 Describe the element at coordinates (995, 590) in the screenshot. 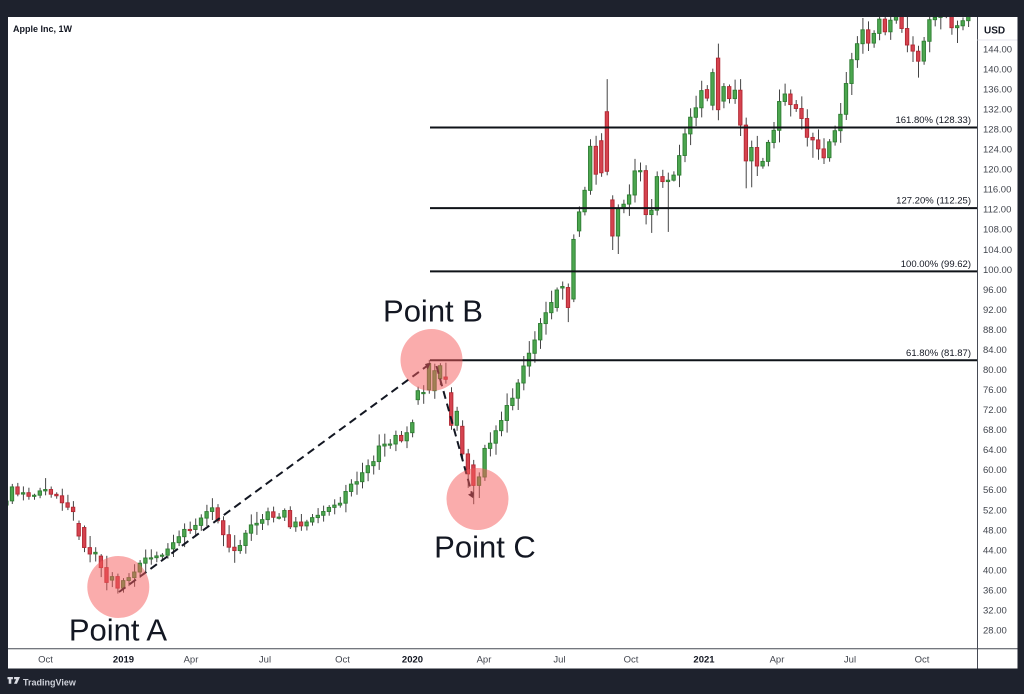

I see `svg-text: 36.00` at that location.